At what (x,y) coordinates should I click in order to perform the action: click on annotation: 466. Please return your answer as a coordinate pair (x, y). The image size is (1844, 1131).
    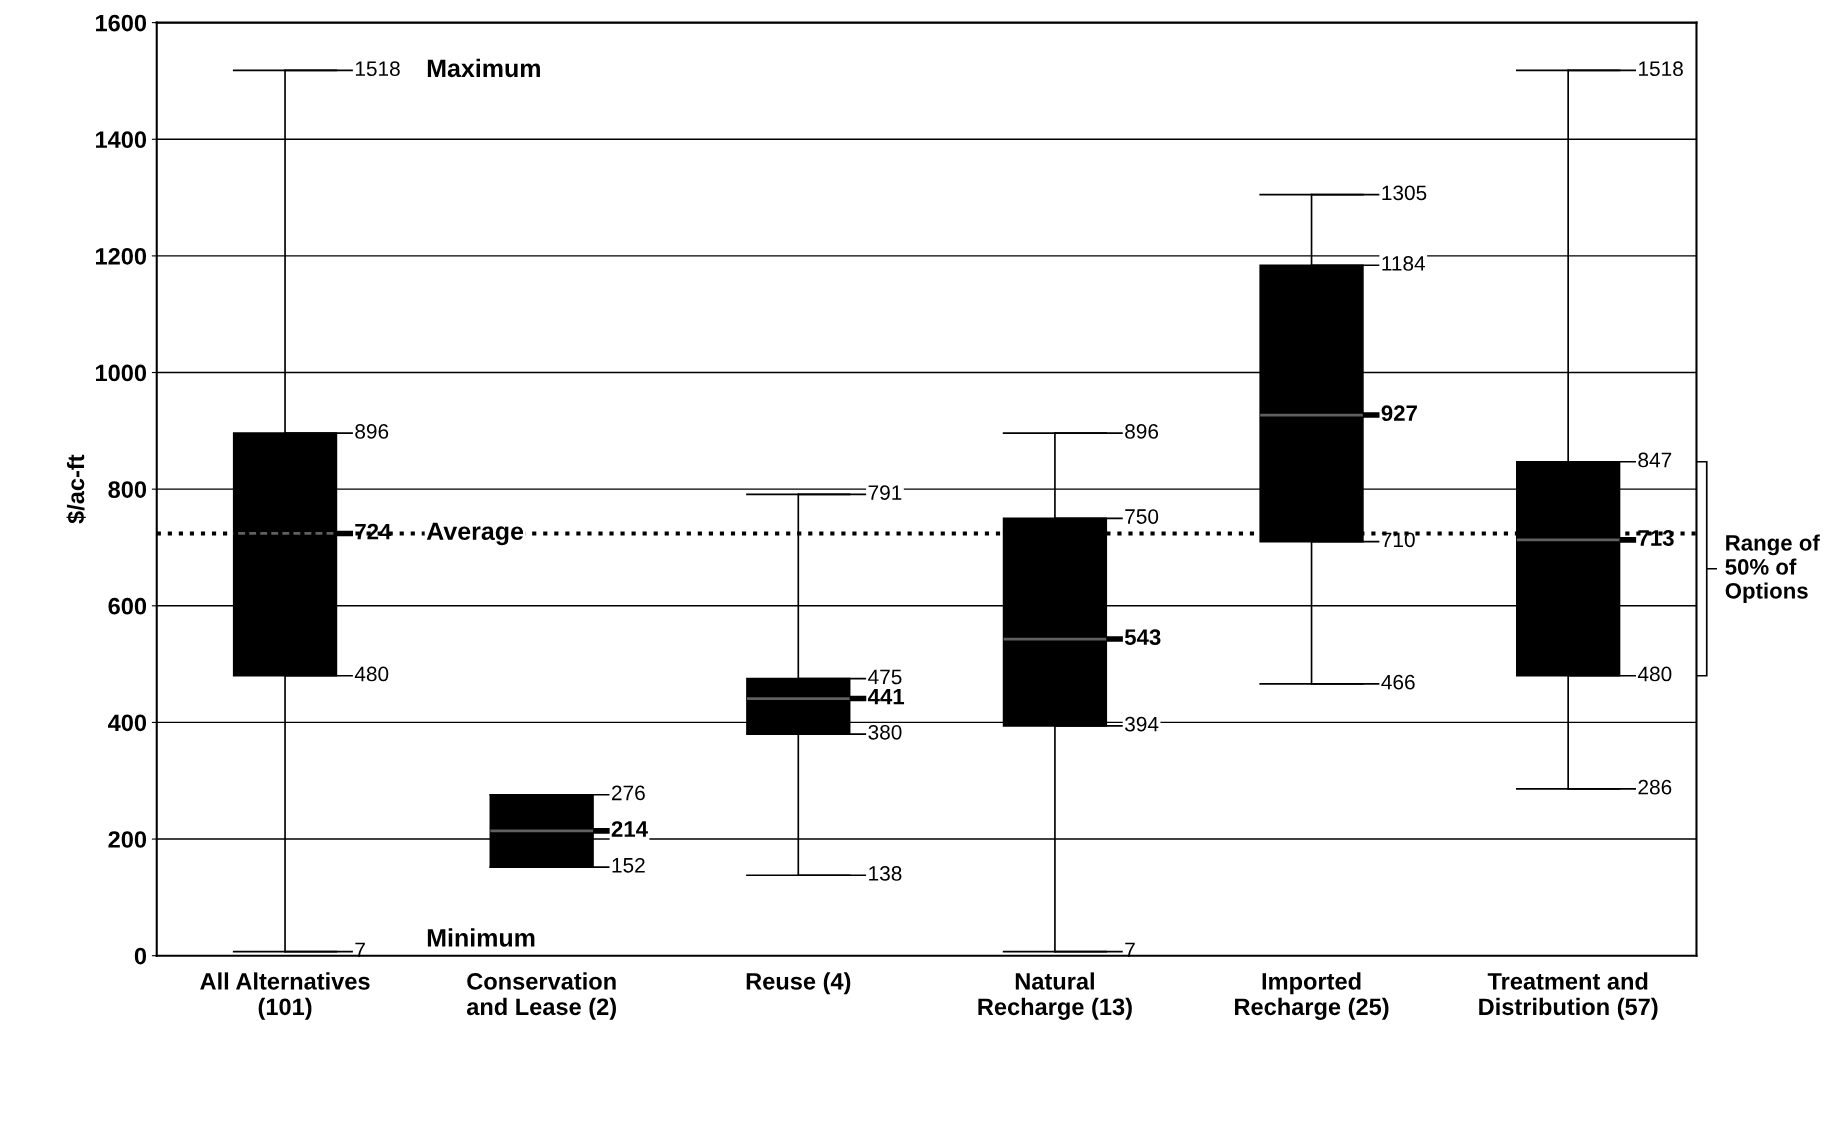
    Looking at the image, I should click on (1398, 682).